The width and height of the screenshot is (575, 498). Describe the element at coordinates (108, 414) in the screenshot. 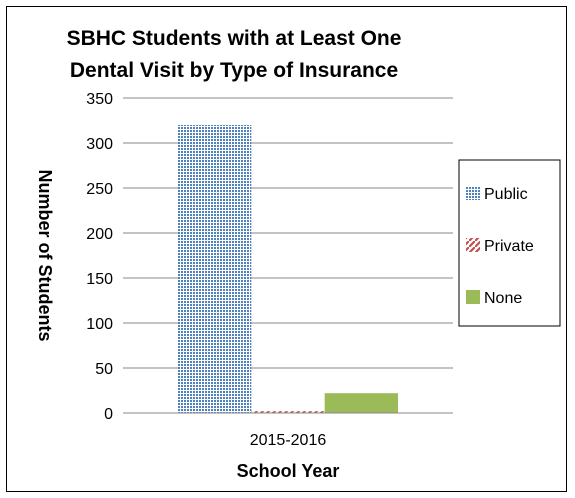

I see `y-tick-label: 0` at that location.